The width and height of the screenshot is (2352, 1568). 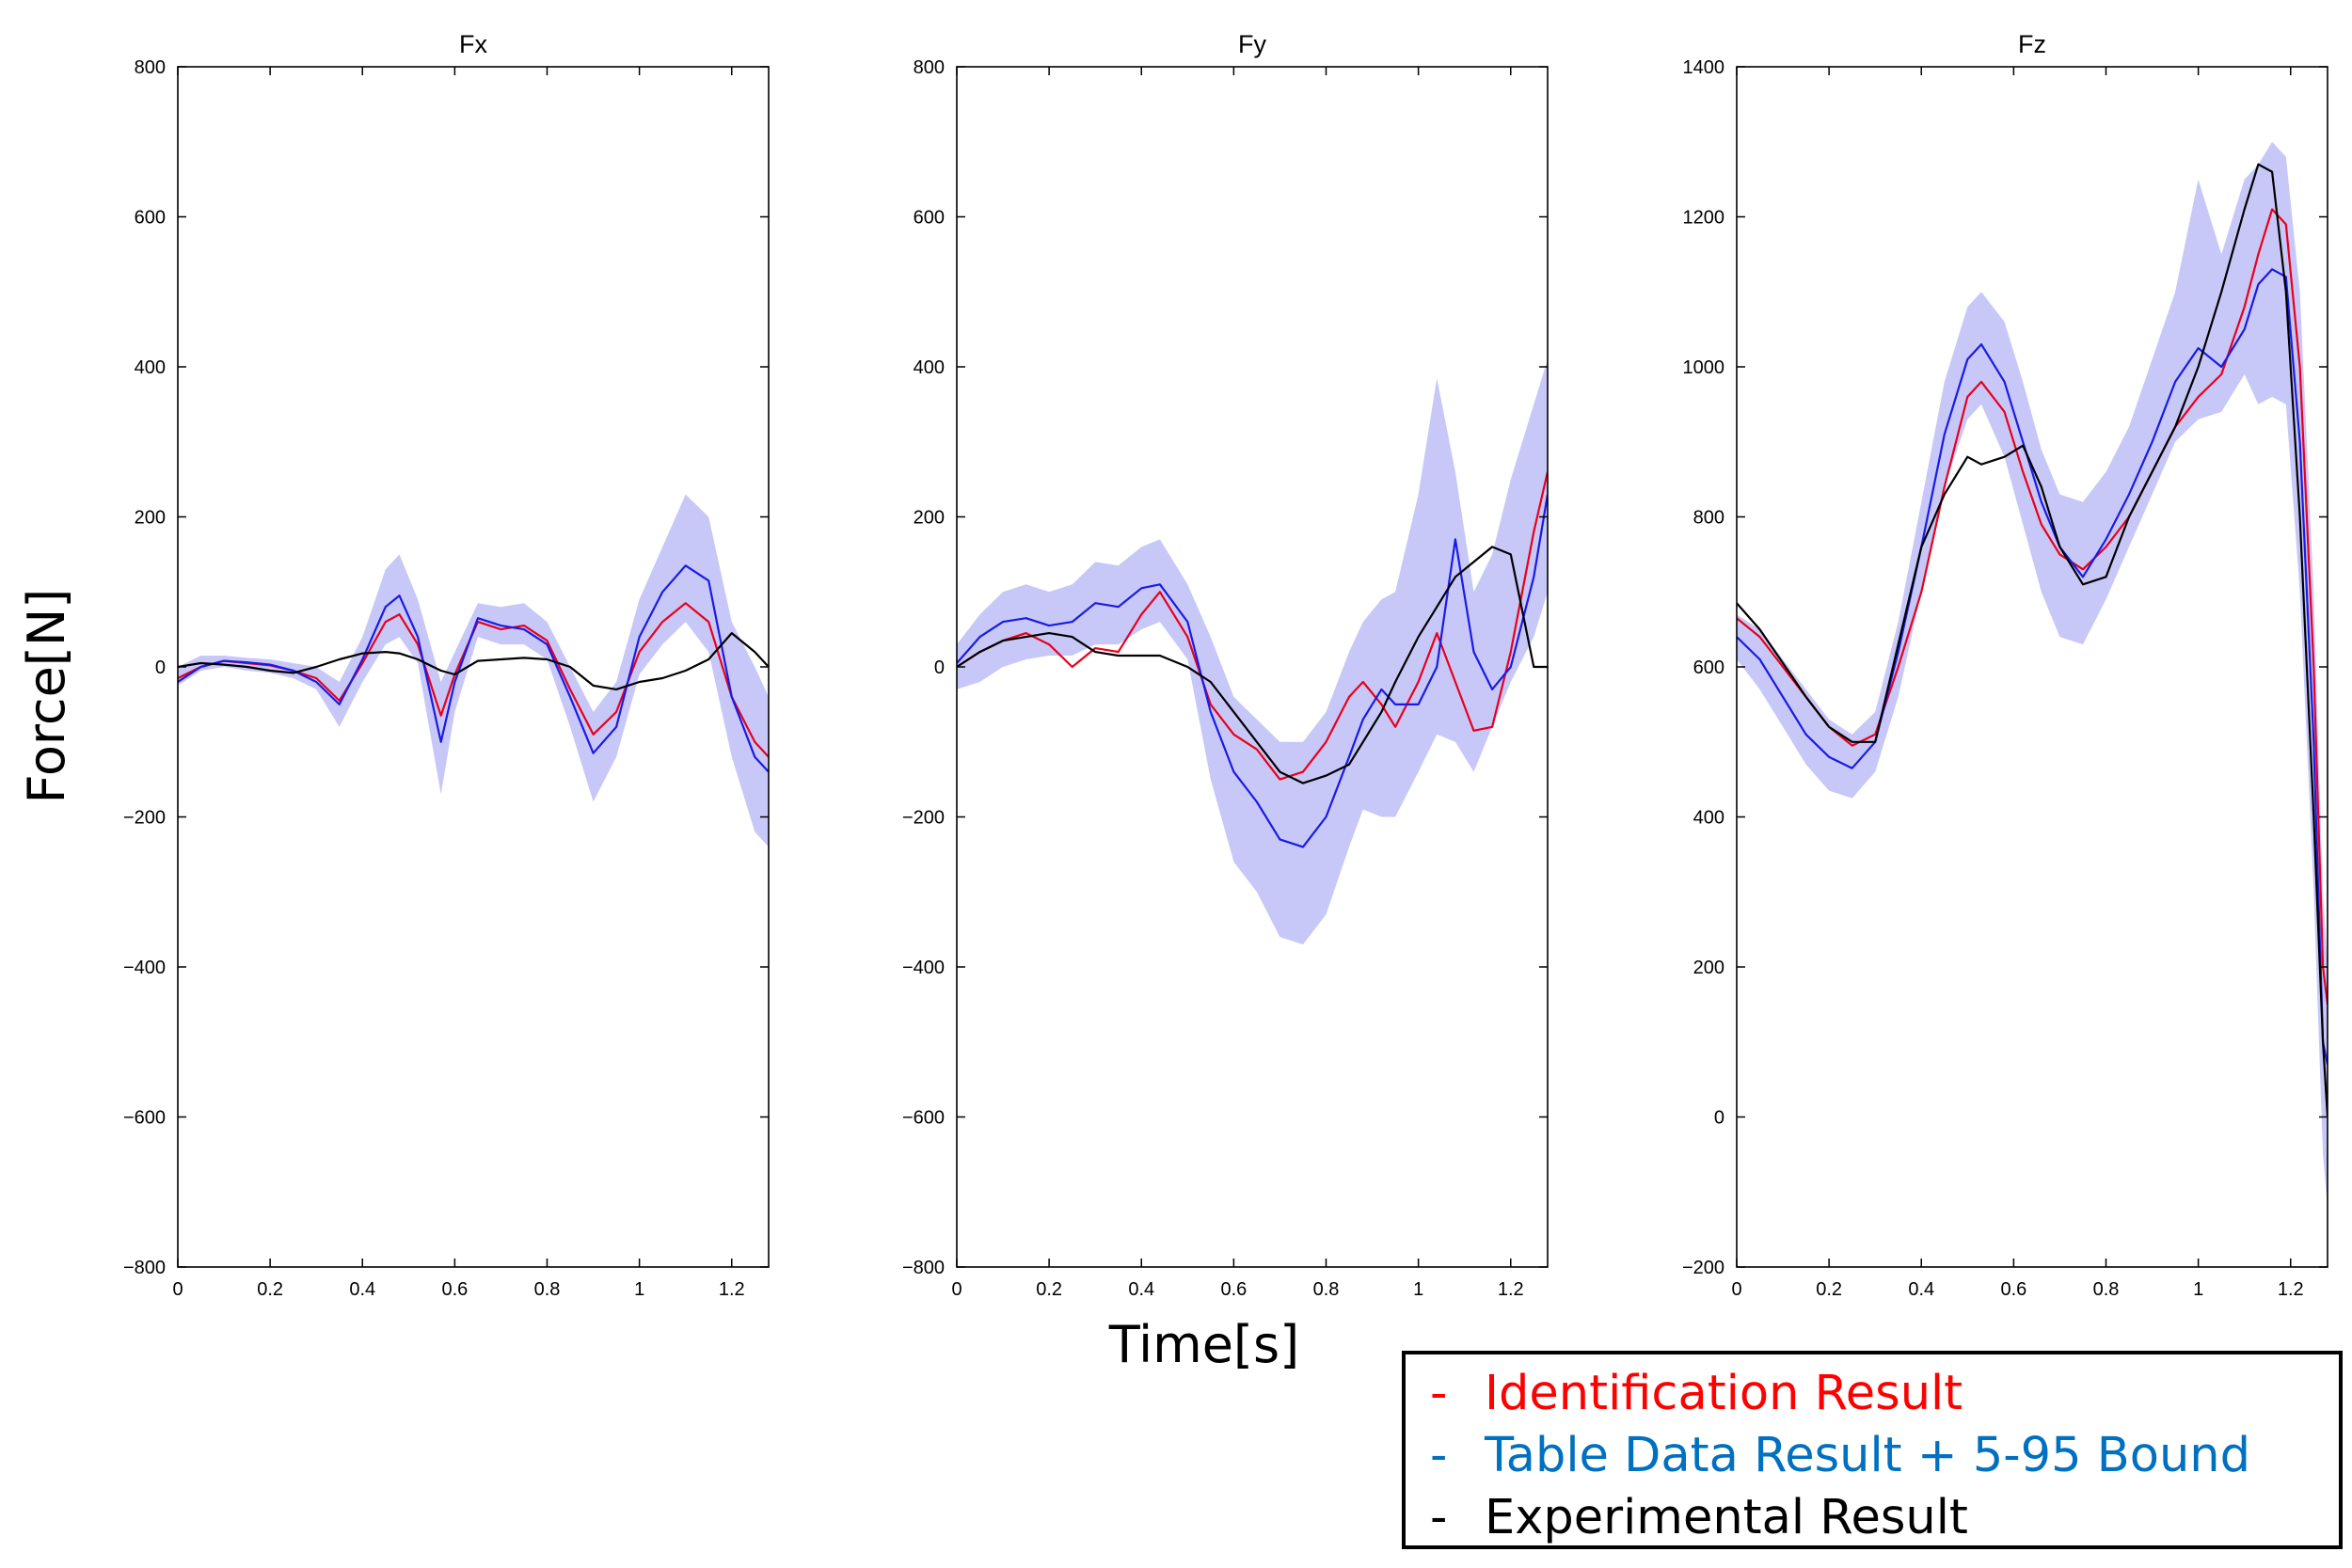 I want to click on panel-fx-xtick-label: 1, so click(x=639, y=1289).